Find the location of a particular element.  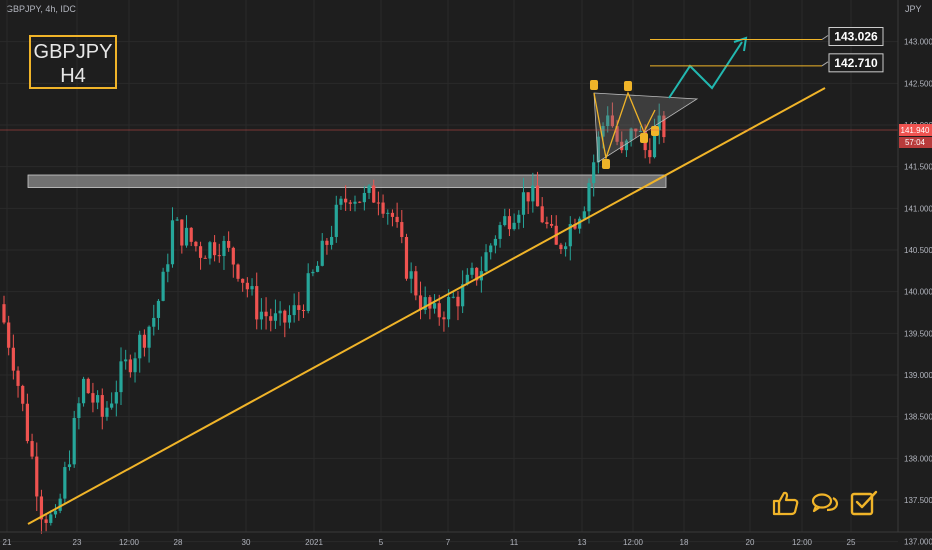

price-tick-label: 139.500 is located at coordinates (918, 333).